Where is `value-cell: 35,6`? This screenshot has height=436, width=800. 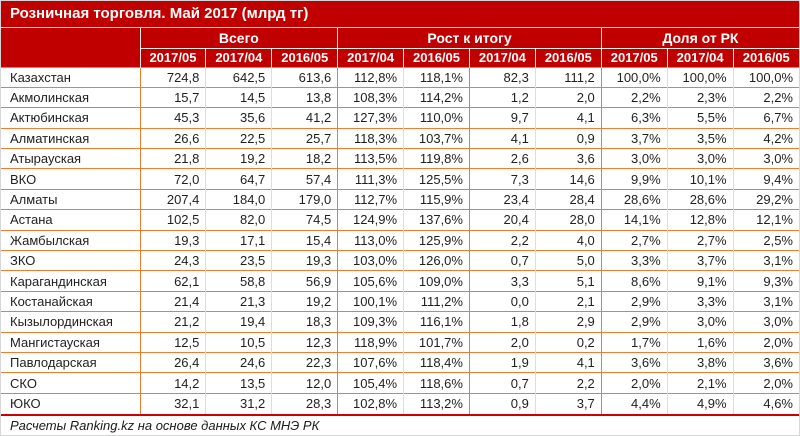 value-cell: 35,6 is located at coordinates (238, 118).